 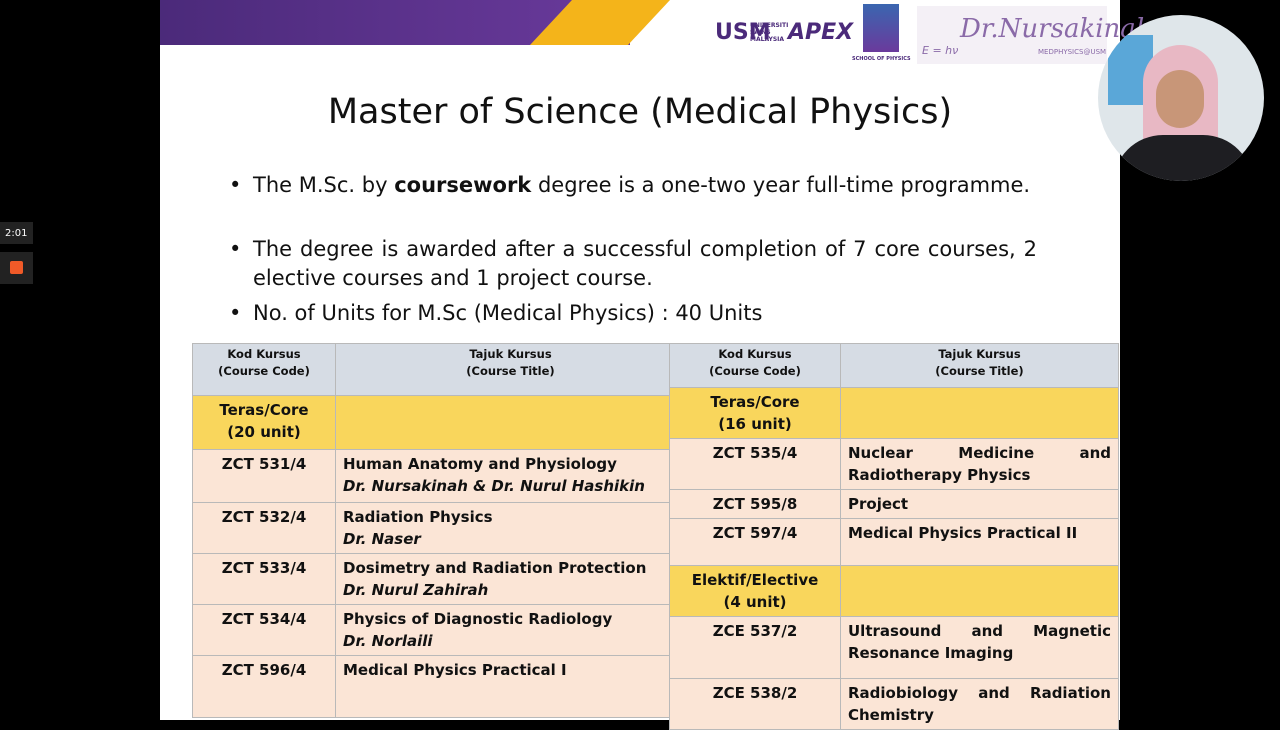 What do you see at coordinates (510, 528) in the screenshot?
I see `title-cell: Radiation Physics Dr. Naser` at bounding box center [510, 528].